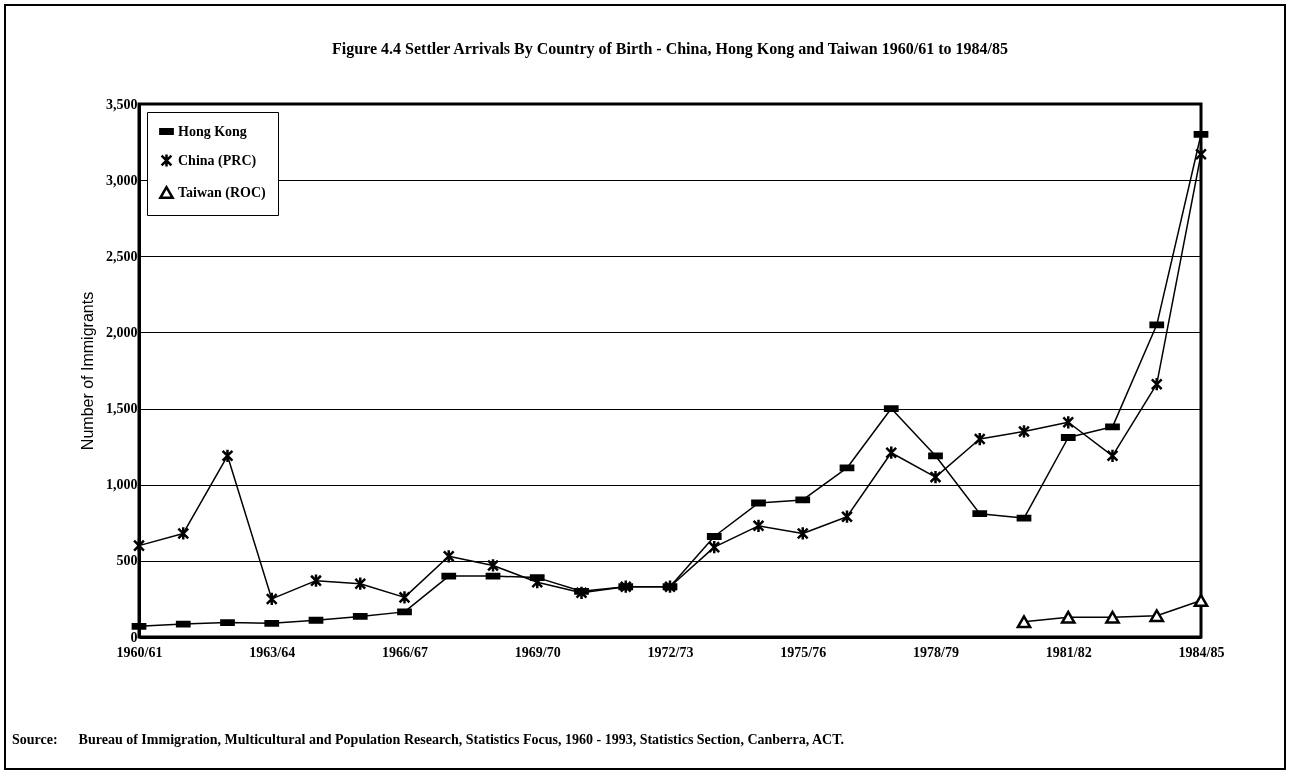 The width and height of the screenshot is (1294, 778). I want to click on chart-title: Figure 4.4 Settler Arrivals By Country of Birth - China, Hong Kong and Taiwan 1960/61 to 1984/85, so click(670, 49).